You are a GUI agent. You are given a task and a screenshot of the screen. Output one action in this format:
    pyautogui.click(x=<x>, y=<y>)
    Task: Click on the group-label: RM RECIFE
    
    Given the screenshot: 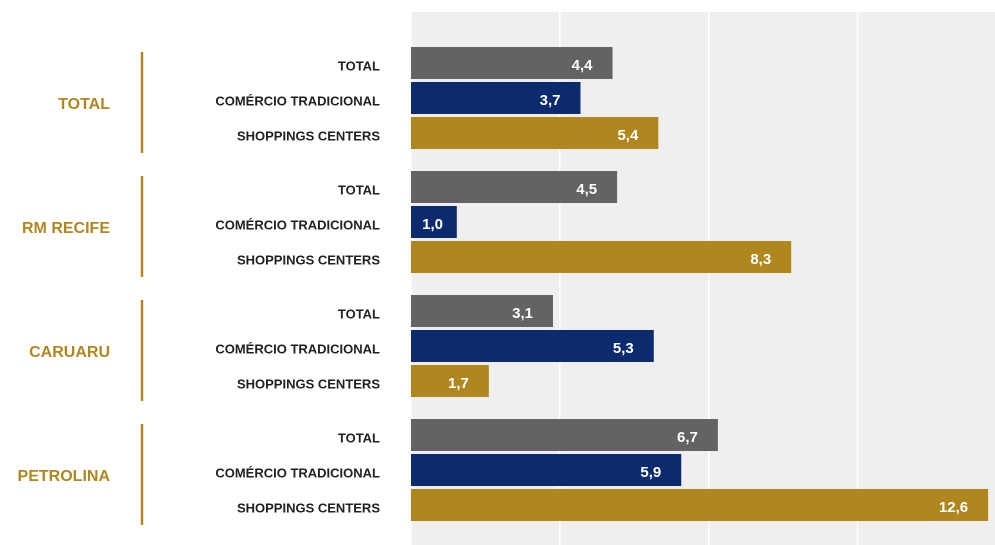 What is the action you would take?
    pyautogui.click(x=66, y=228)
    